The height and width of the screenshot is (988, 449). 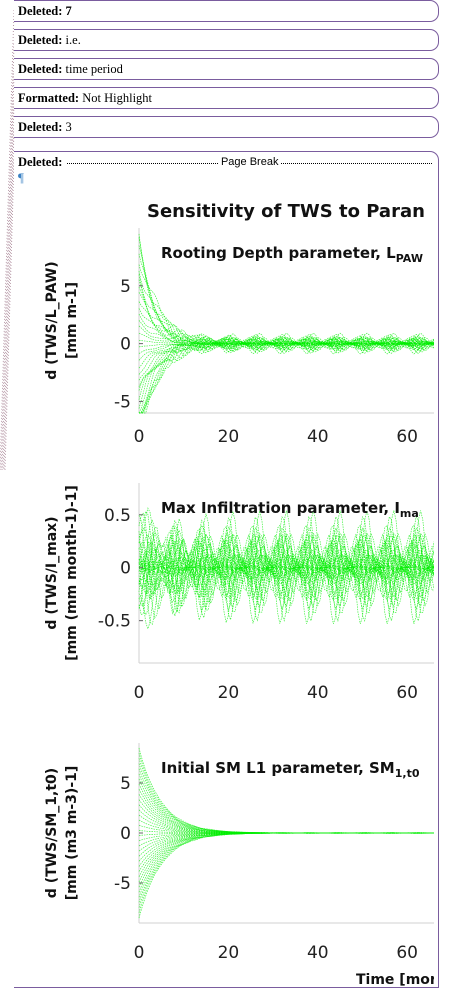 What do you see at coordinates (68, 11) in the screenshot?
I see `balloon-text: 7` at bounding box center [68, 11].